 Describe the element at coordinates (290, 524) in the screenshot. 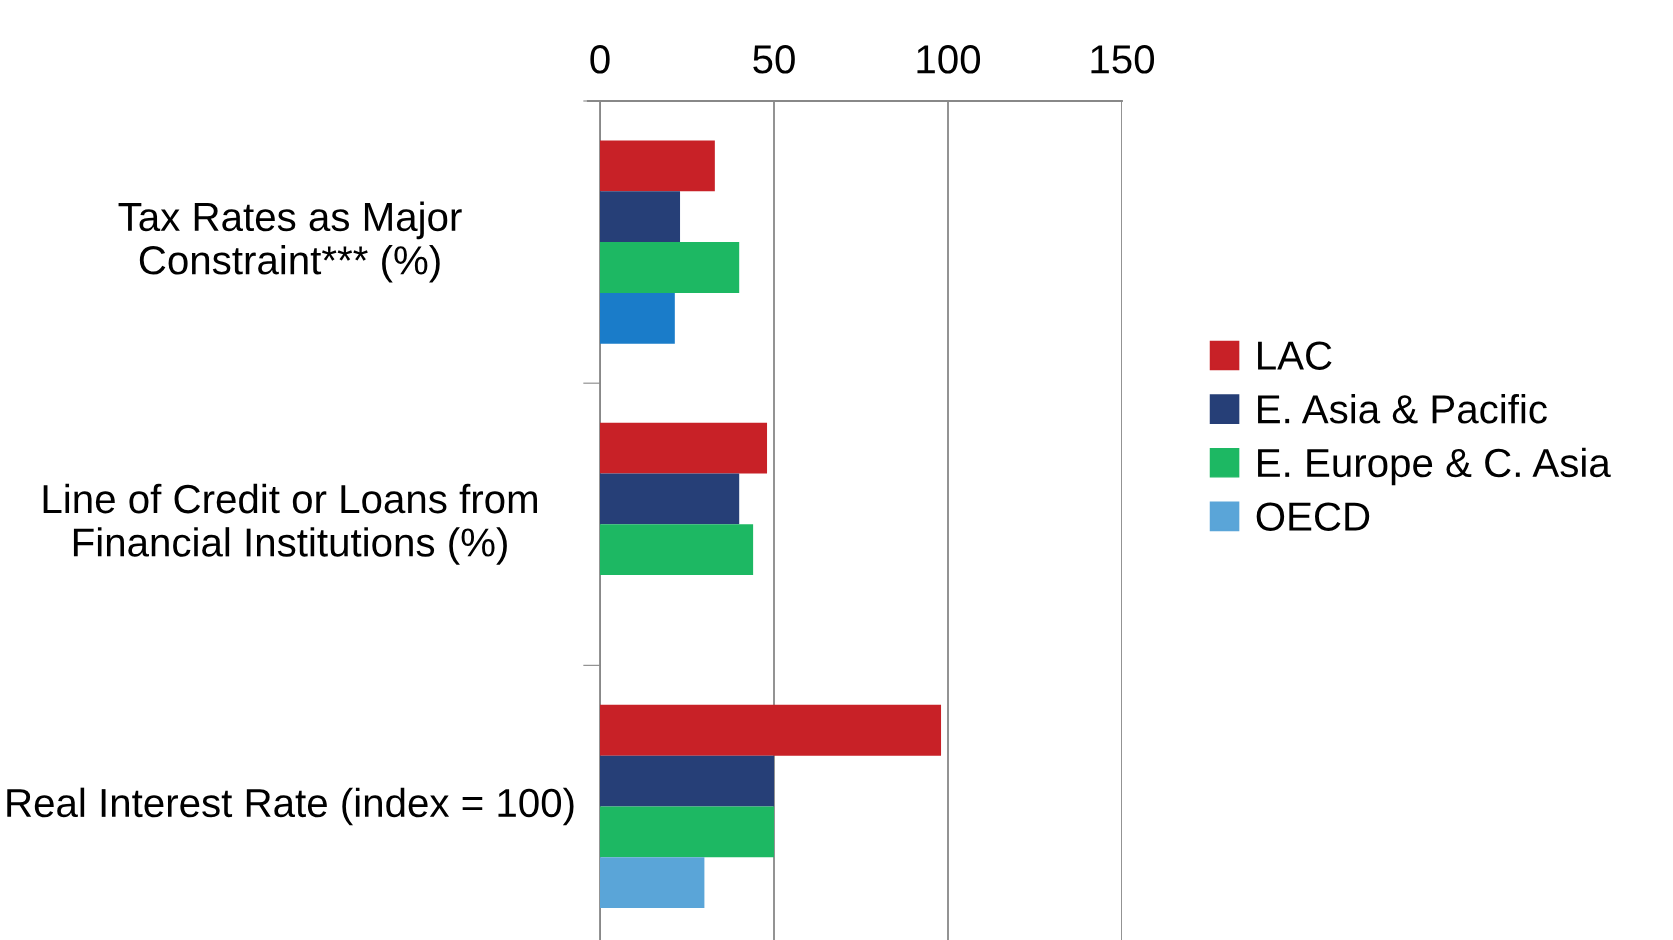

I see `y-tick-label: Line of Credit or Loans from Financial Institutions (%)` at that location.